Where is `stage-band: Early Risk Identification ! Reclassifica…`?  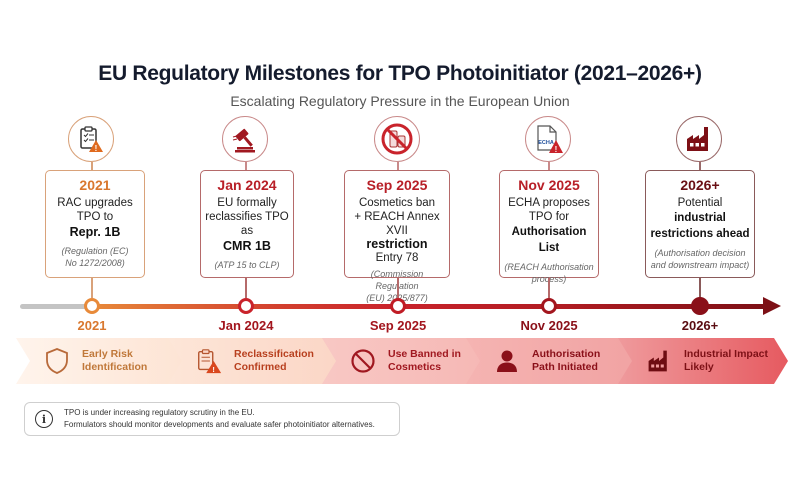 stage-band: Early Risk Identification ! Reclassifica… is located at coordinates (402, 361).